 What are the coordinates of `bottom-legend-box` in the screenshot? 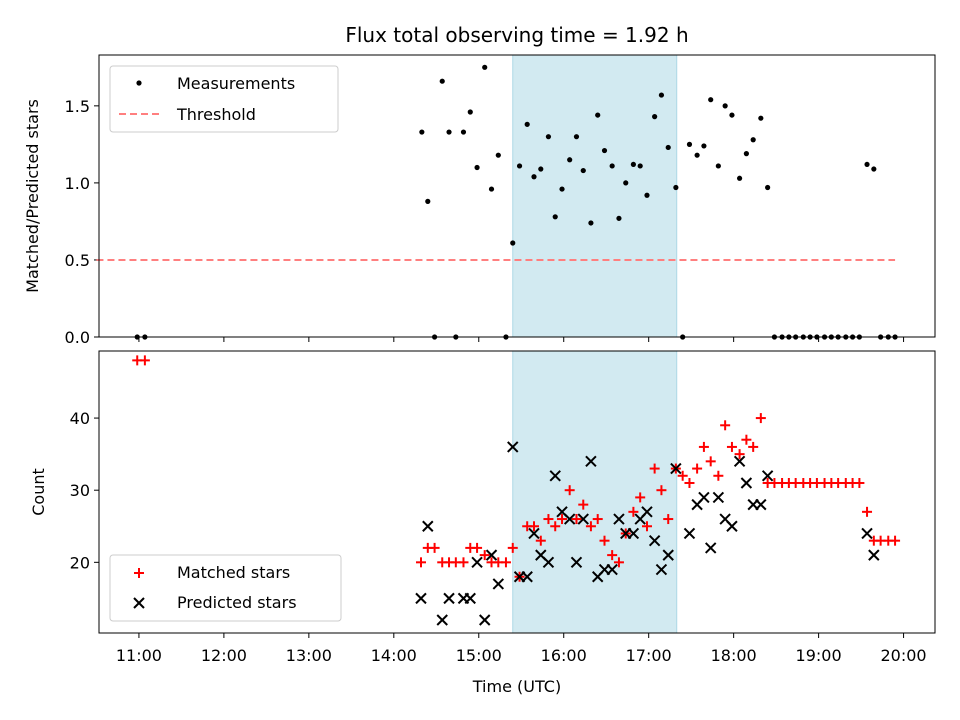 It's located at (225, 588).